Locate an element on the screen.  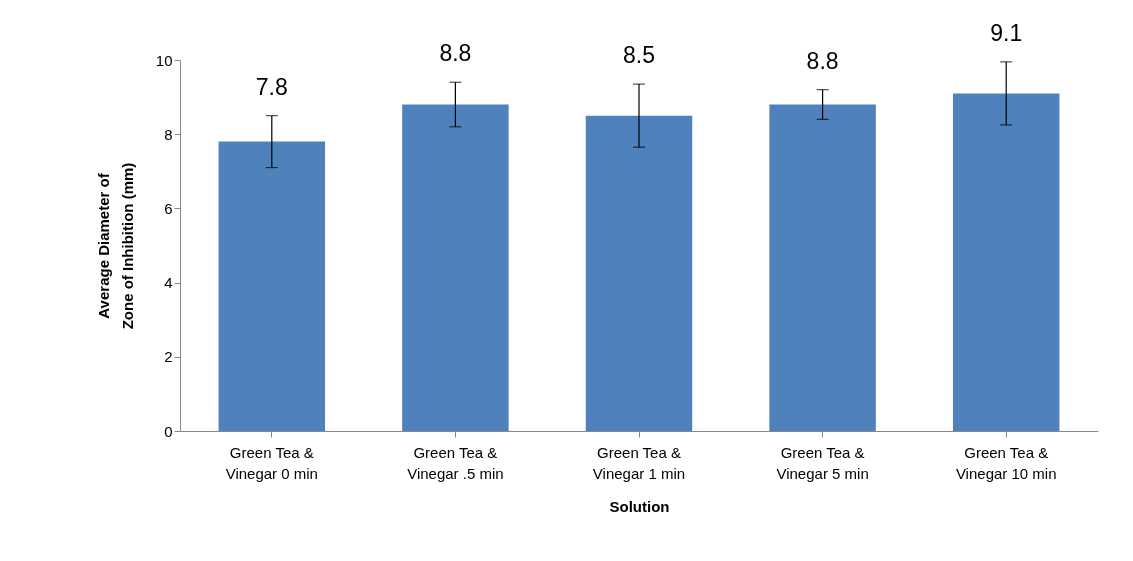
y-tick-label: 0 is located at coordinates (168, 431).